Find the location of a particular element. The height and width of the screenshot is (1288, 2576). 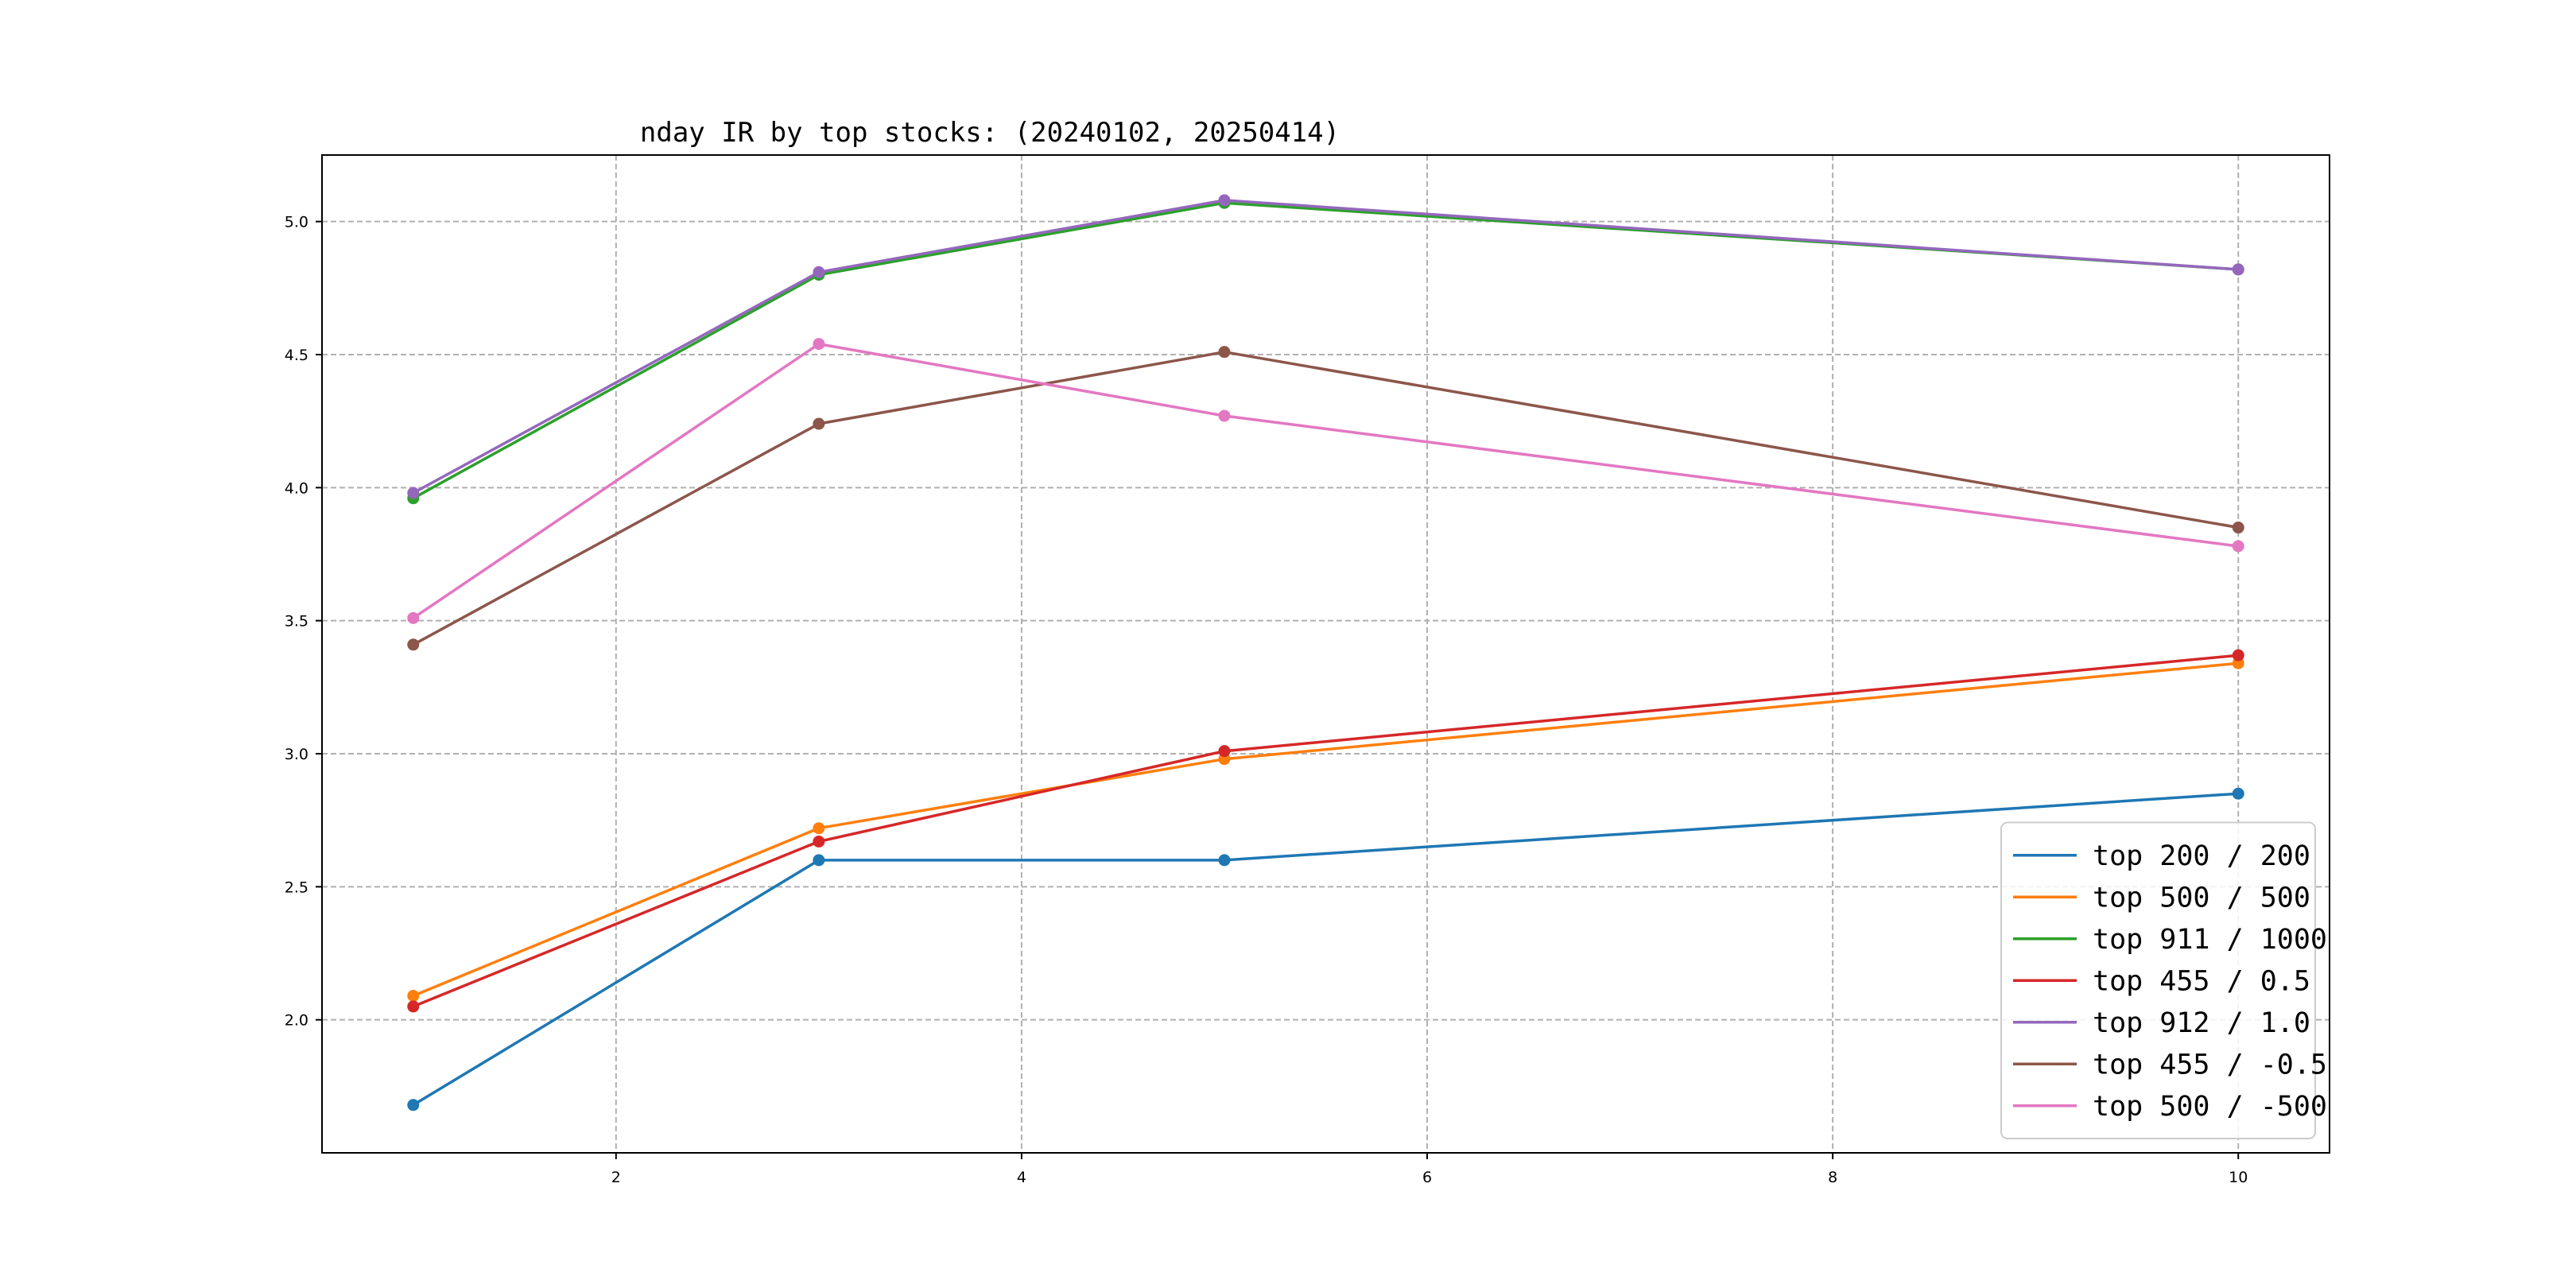

y-tick-label: 2.0 is located at coordinates (296, 1021).